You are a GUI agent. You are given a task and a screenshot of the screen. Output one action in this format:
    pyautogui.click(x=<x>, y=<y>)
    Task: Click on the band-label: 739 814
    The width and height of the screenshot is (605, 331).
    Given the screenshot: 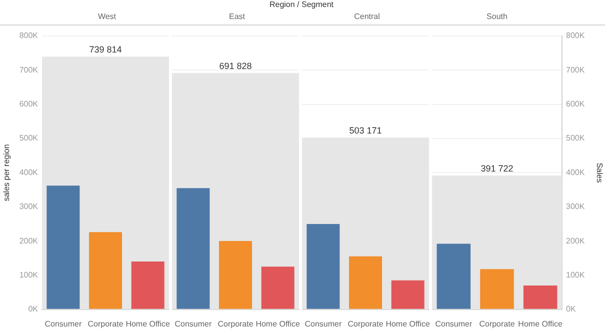 What is the action you would take?
    pyautogui.click(x=105, y=49)
    